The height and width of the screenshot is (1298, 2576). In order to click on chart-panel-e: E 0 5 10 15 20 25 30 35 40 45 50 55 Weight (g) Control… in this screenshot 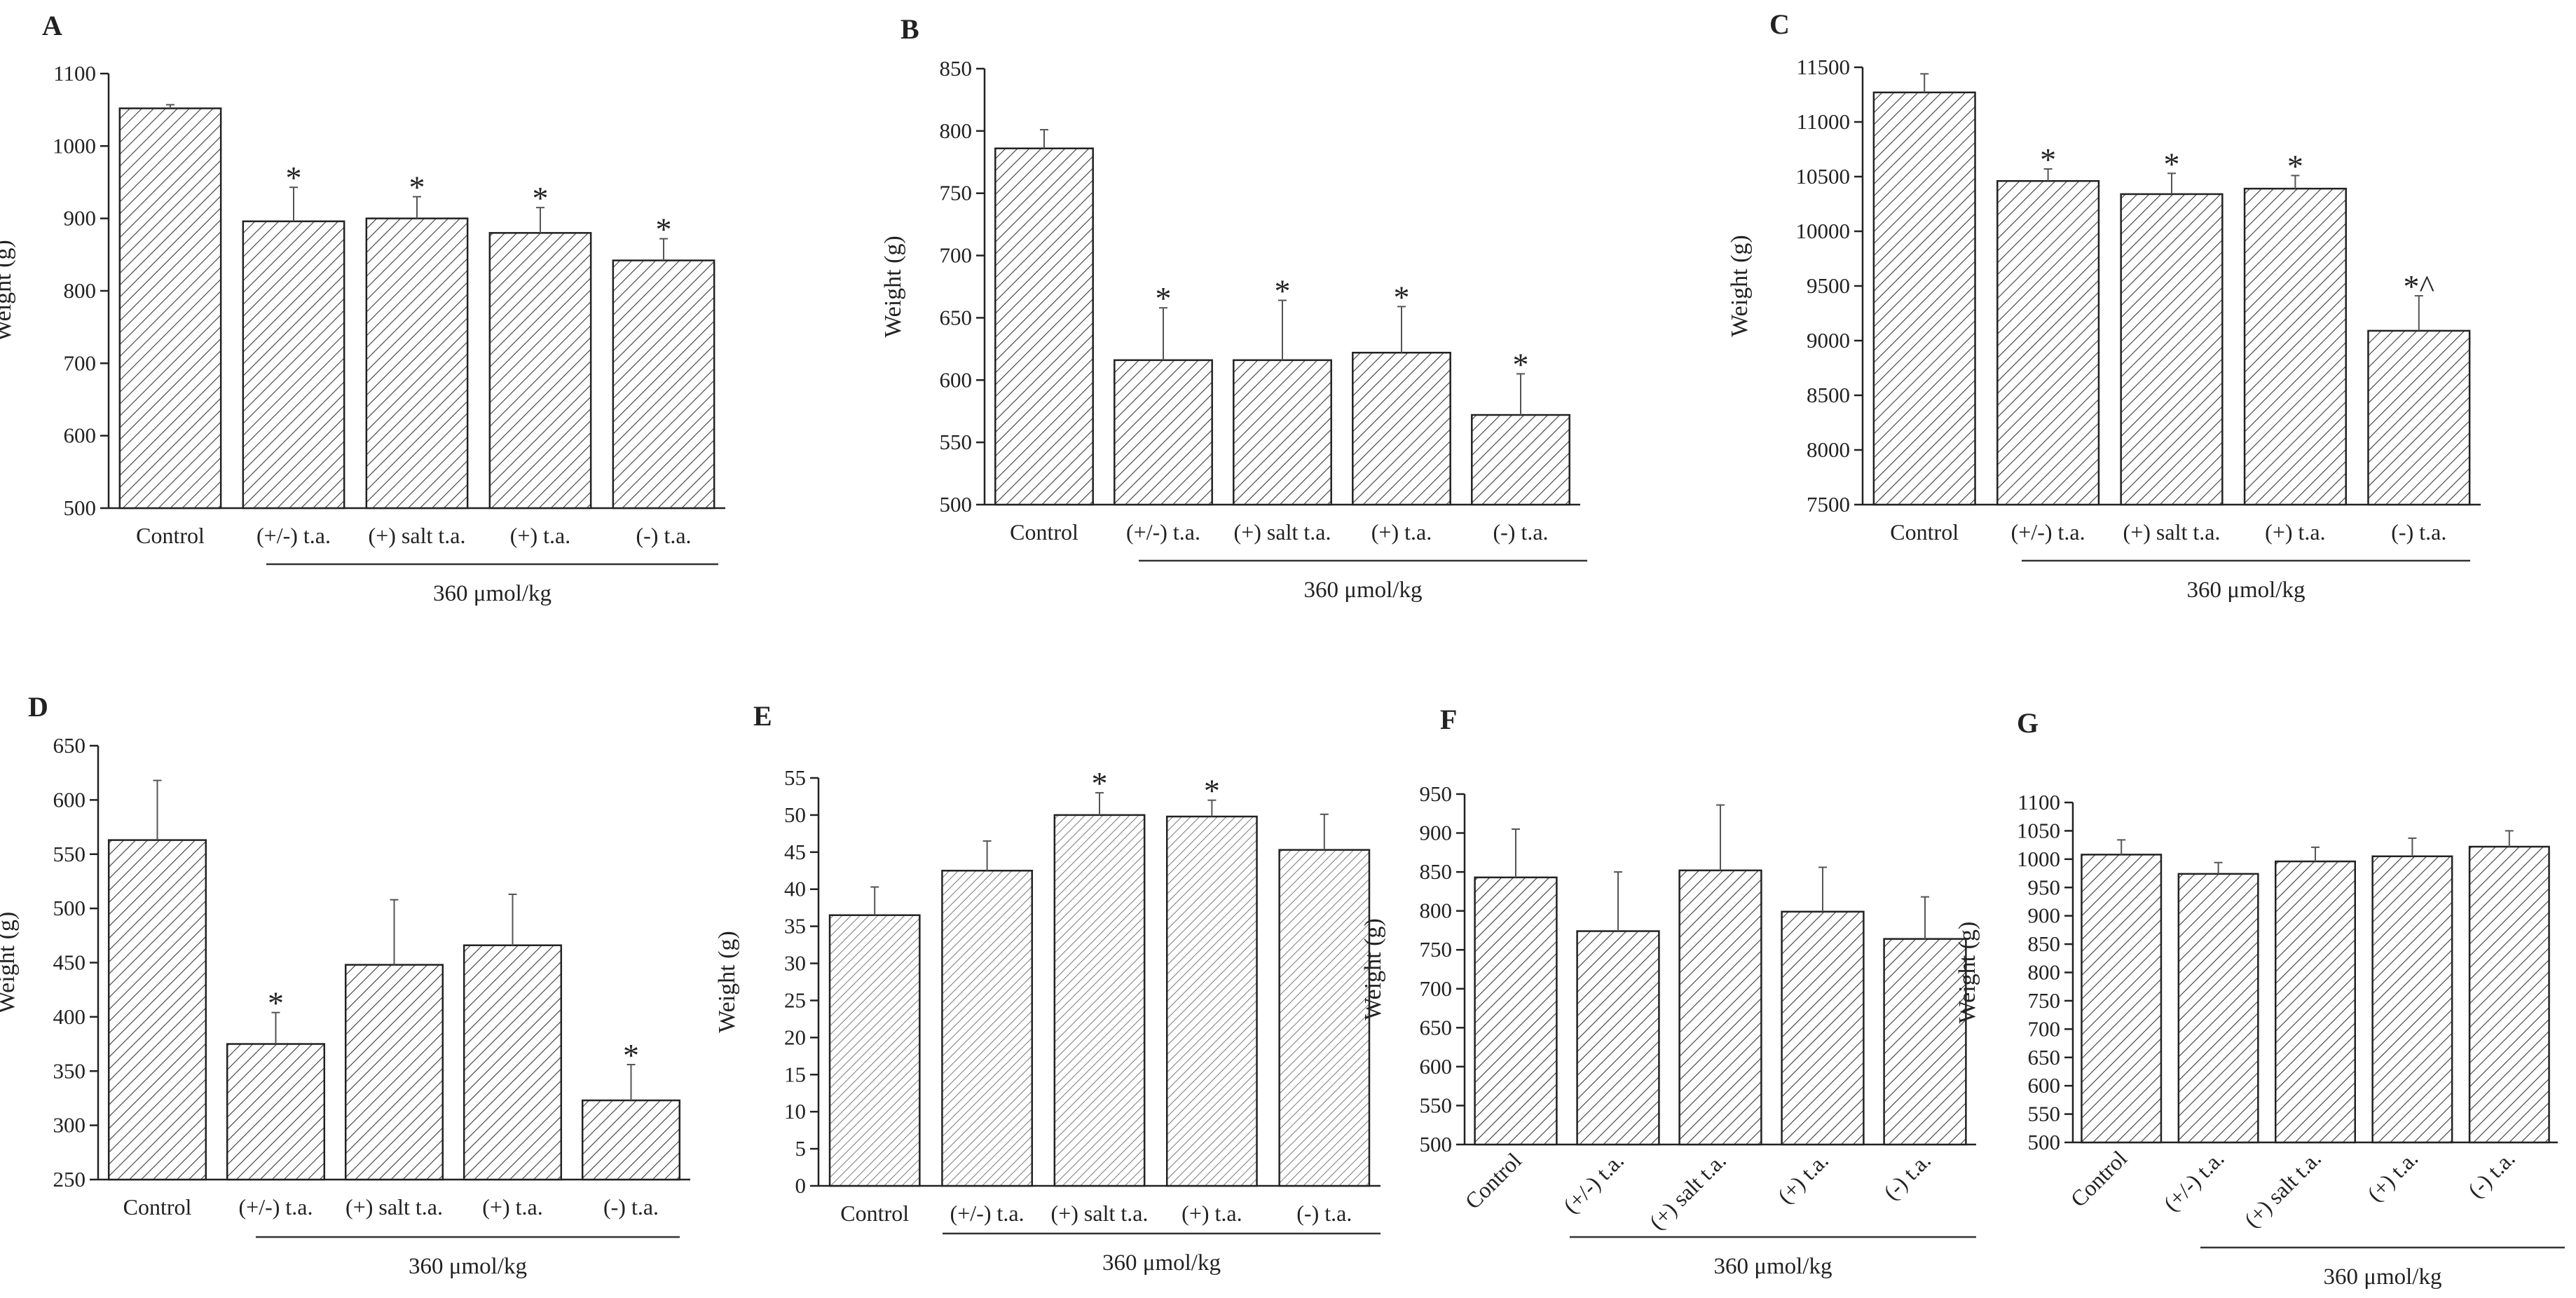, I will do `click(1047, 988)`.